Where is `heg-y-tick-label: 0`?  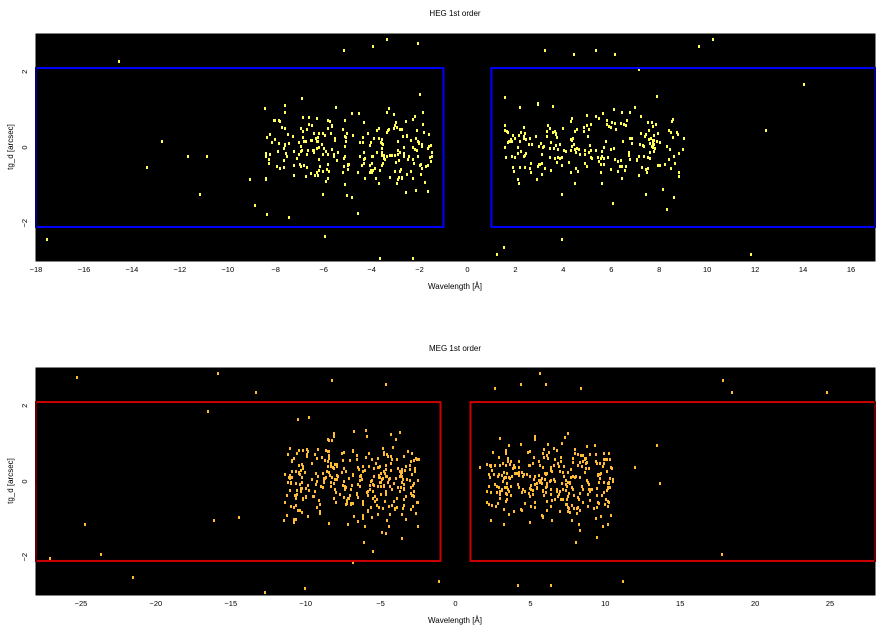
heg-y-tick-label: 0 is located at coordinates (24, 147).